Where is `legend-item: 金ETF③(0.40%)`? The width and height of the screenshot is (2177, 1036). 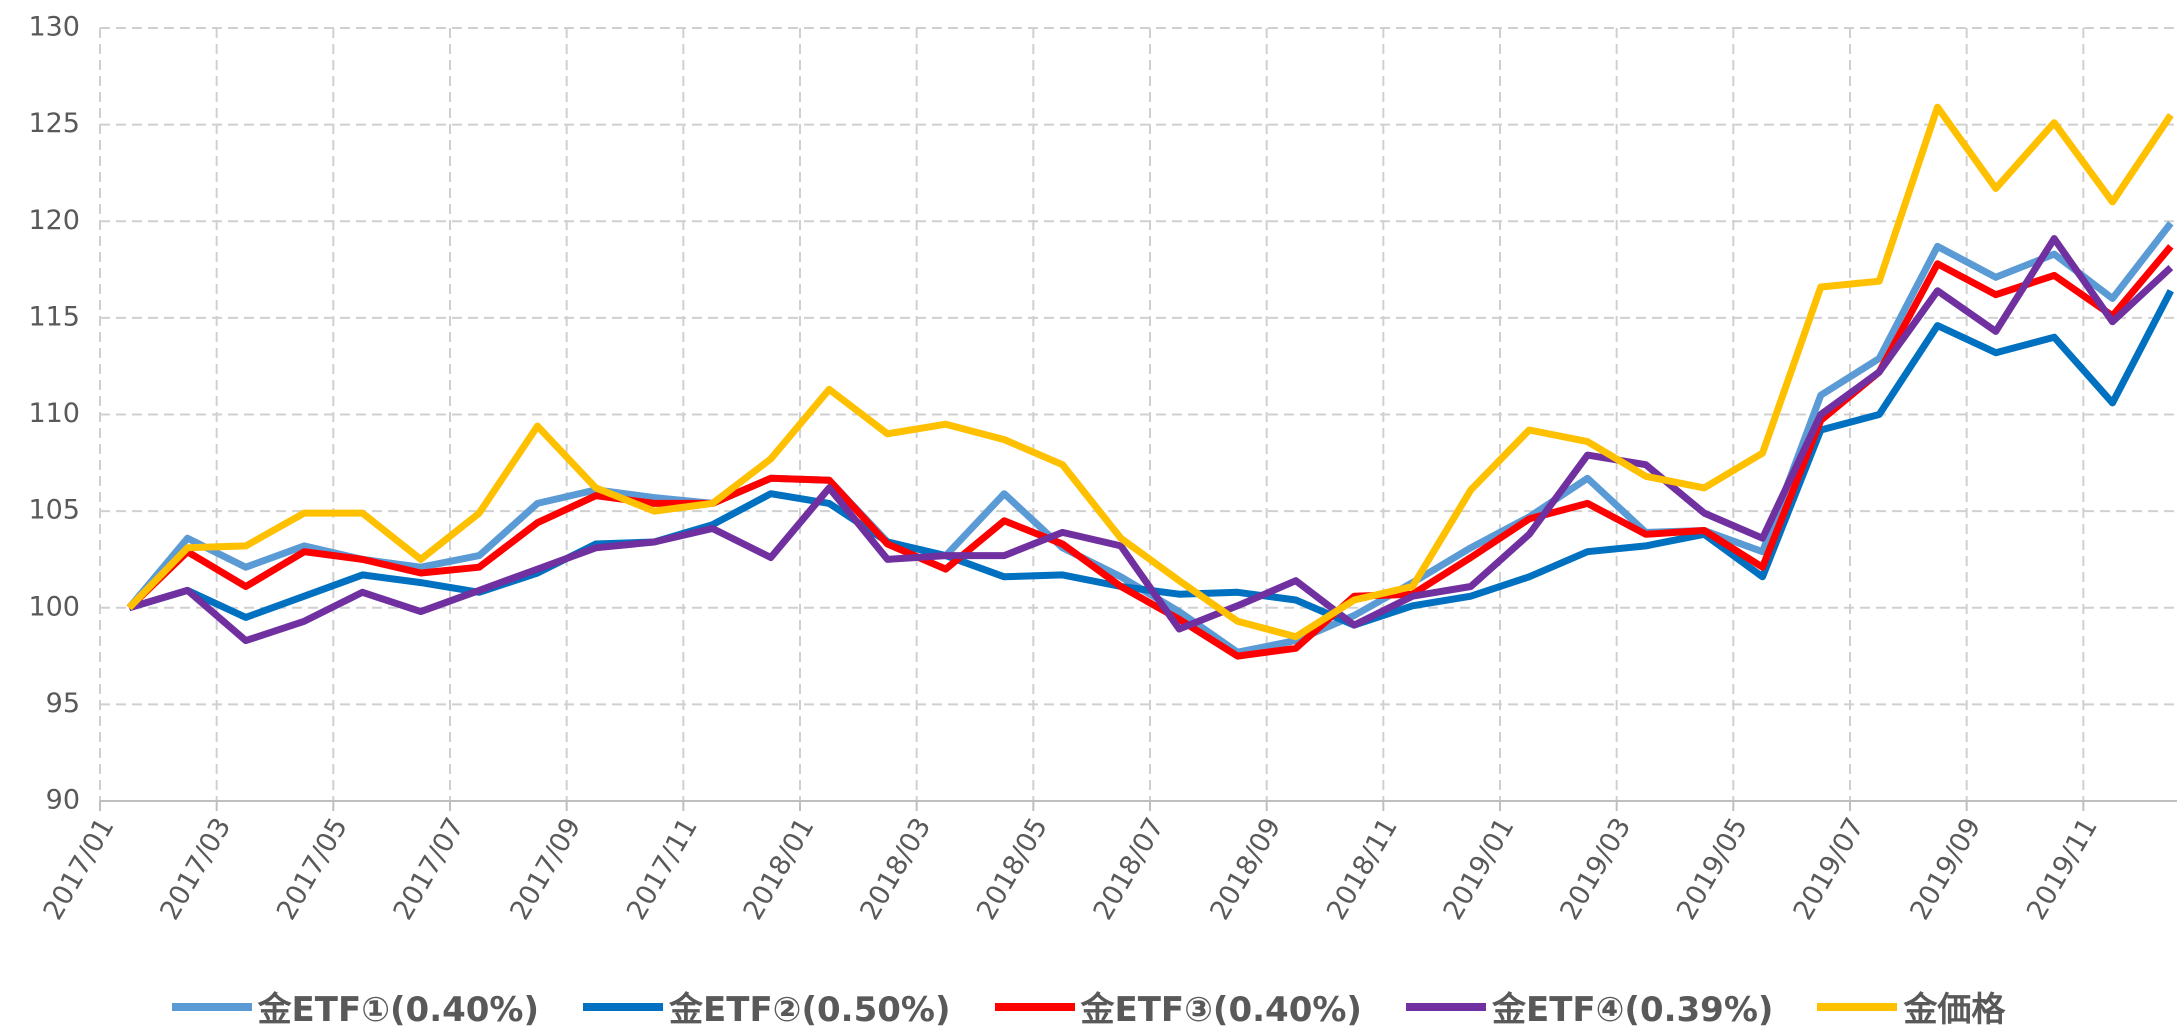
legend-item: 金ETF③(0.40%) is located at coordinates (1178, 1006).